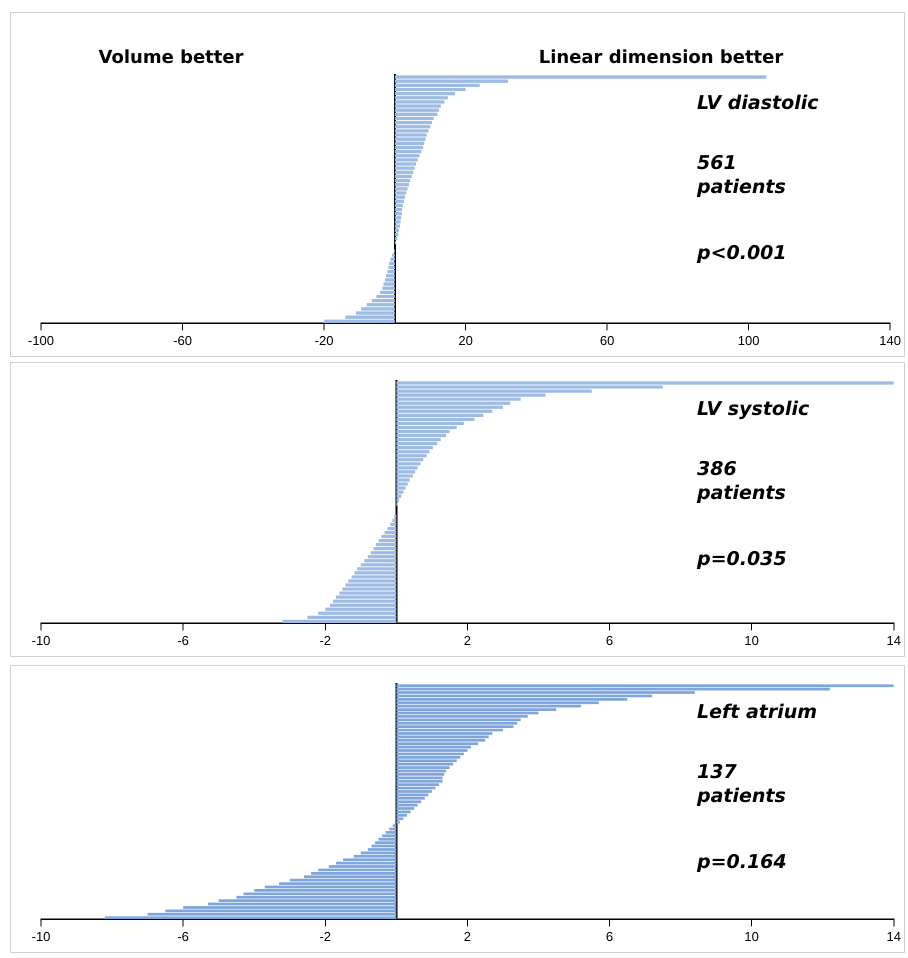 The image size is (908, 958). I want to click on x-tick-label: 140, so click(890, 340).